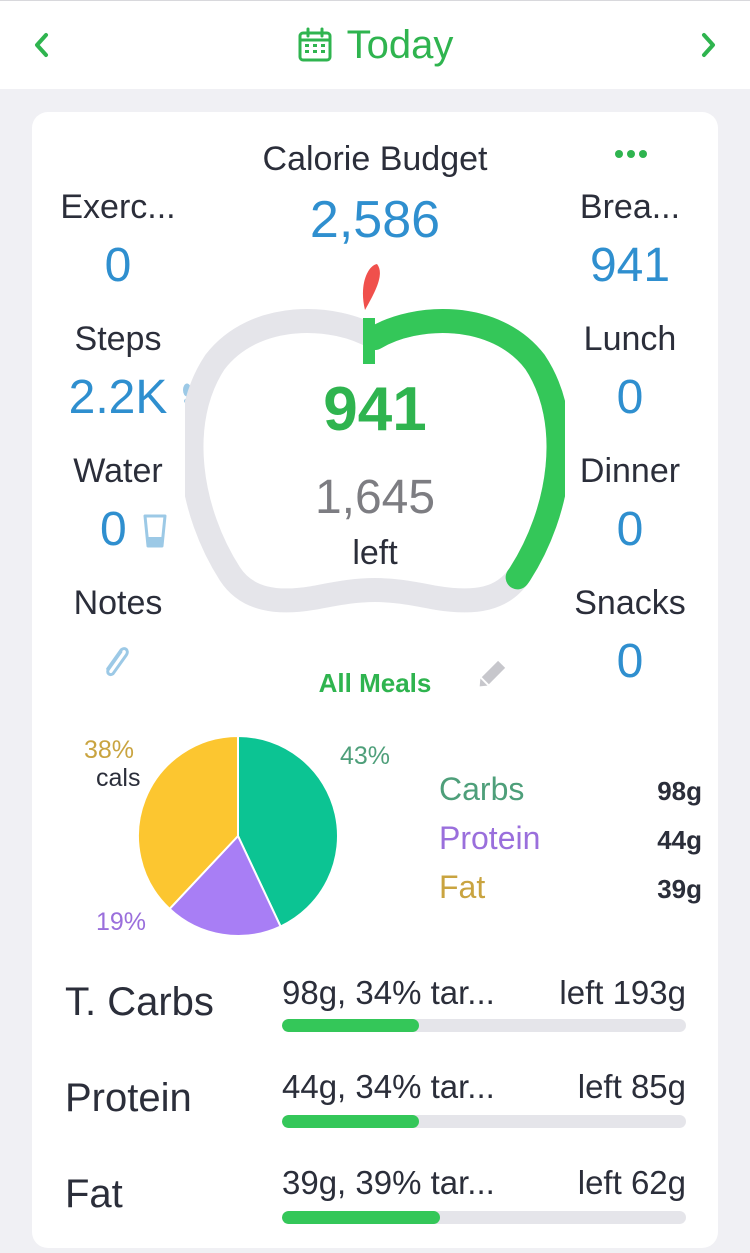 The height and width of the screenshot is (1253, 750). Describe the element at coordinates (188, 822) in the screenshot. I see `pie-slice-fat` at that location.